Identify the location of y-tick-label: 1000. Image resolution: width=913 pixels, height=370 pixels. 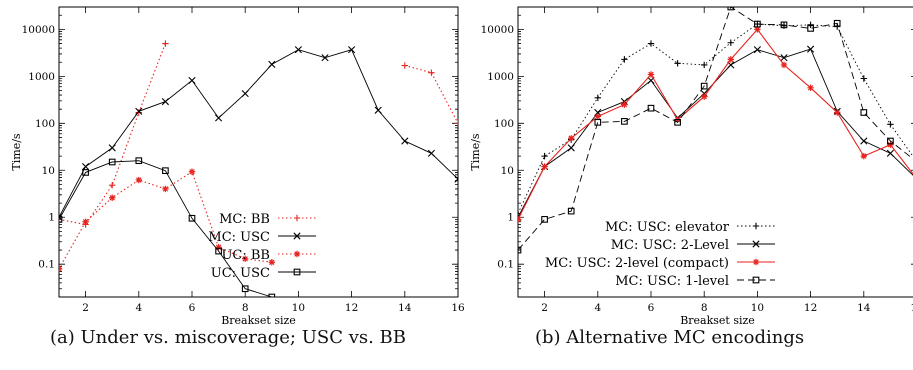
(500, 77).